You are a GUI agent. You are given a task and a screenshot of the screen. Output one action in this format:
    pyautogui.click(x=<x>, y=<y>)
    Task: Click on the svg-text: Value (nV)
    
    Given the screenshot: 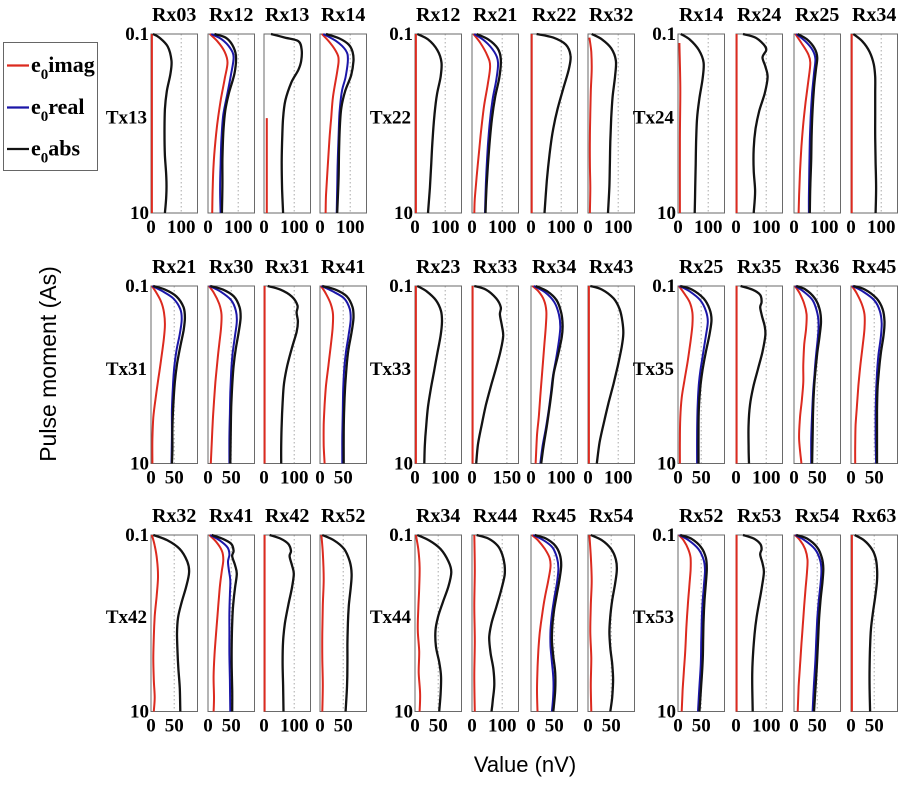 What is the action you would take?
    pyautogui.click(x=525, y=764)
    